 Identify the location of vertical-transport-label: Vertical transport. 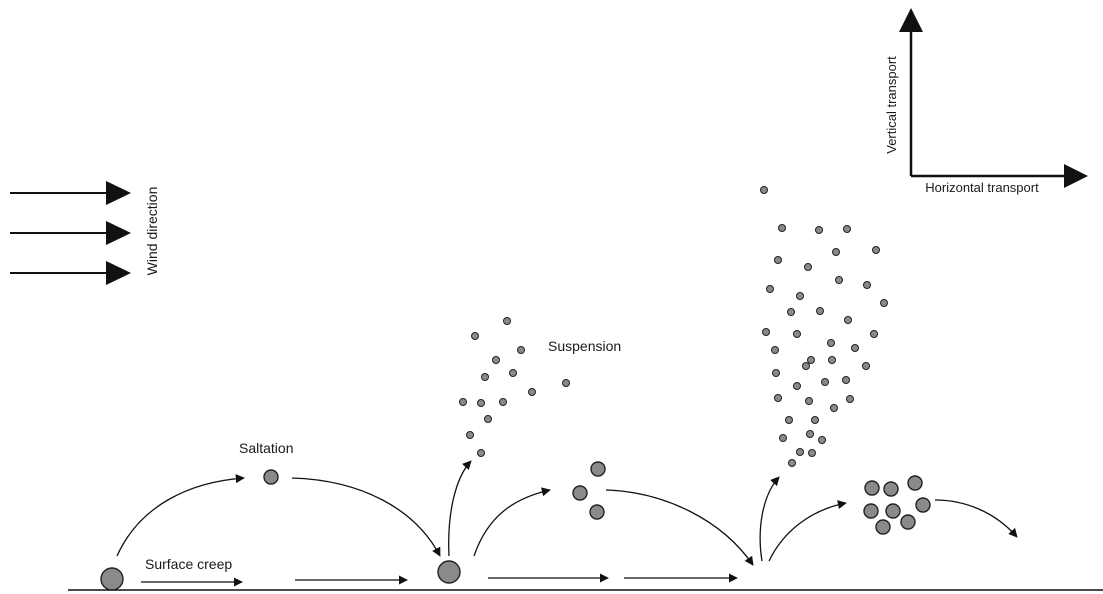
(891, 105).